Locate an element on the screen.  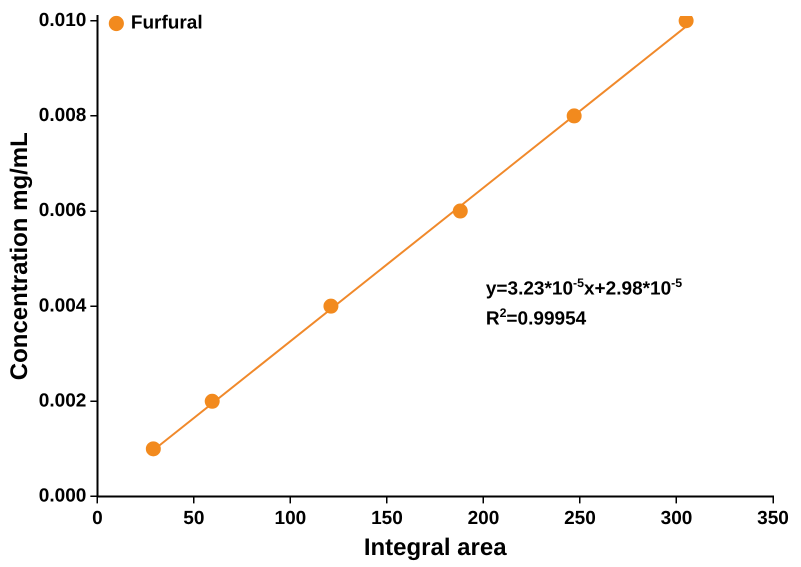
x-axis-title: Integral area is located at coordinates (436, 548).